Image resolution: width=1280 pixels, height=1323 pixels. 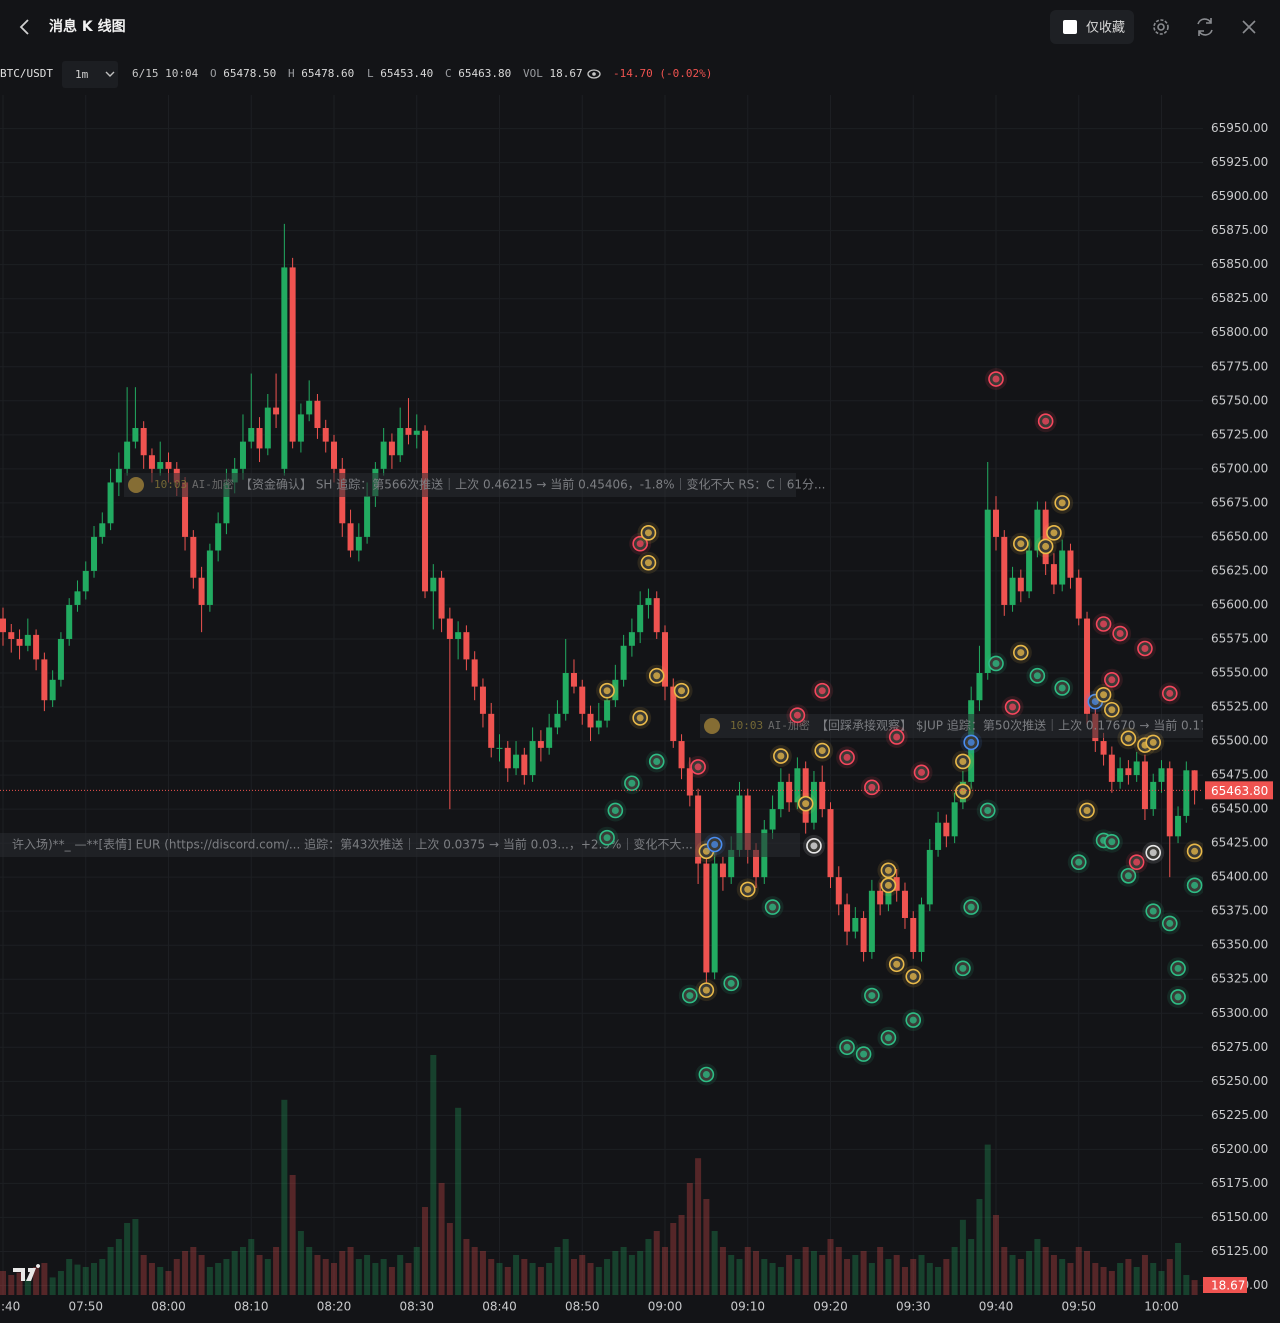 I want to click on x-tick-label: 08:20, so click(x=334, y=1307).